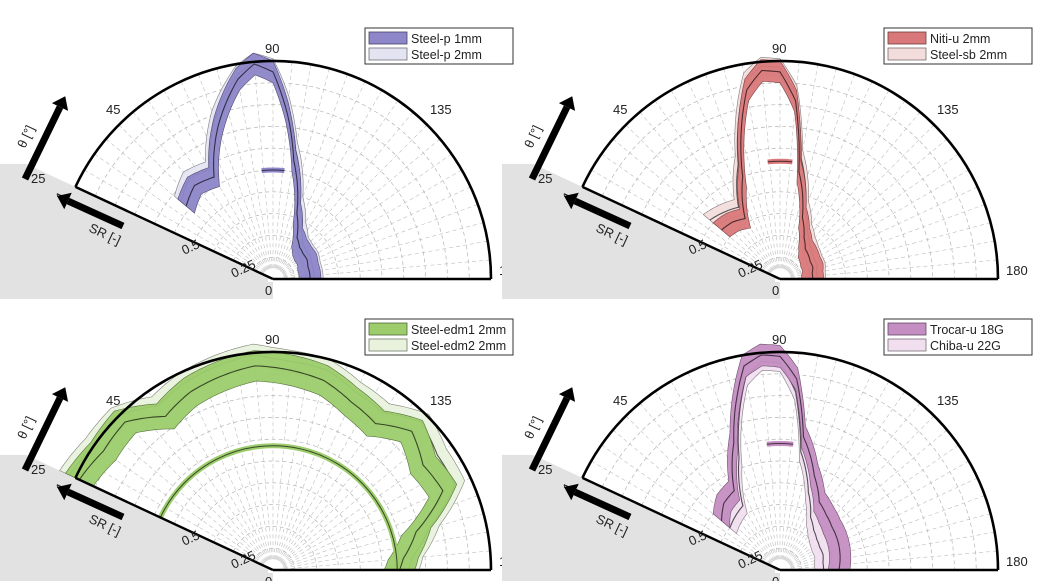 The width and height of the screenshot is (1051, 581). I want to click on legend: Steel-edm1 2mm Steel-edm2 2mm, so click(439, 337).